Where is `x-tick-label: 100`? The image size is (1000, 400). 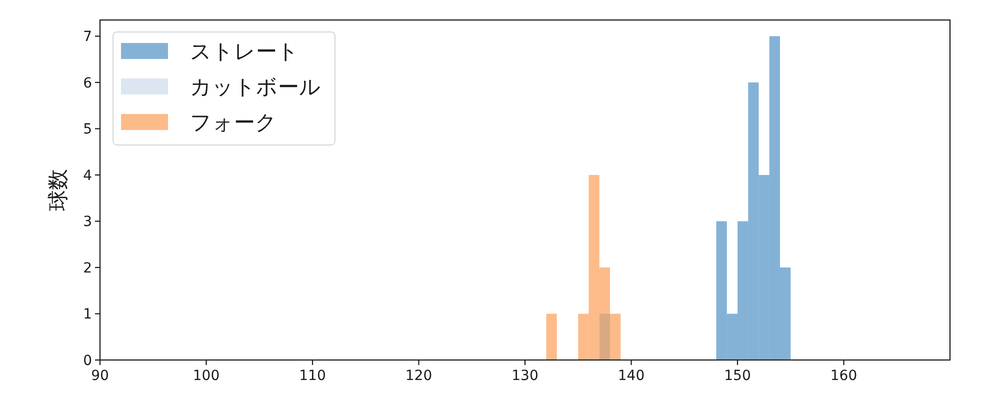
x-tick-label: 100 is located at coordinates (206, 376).